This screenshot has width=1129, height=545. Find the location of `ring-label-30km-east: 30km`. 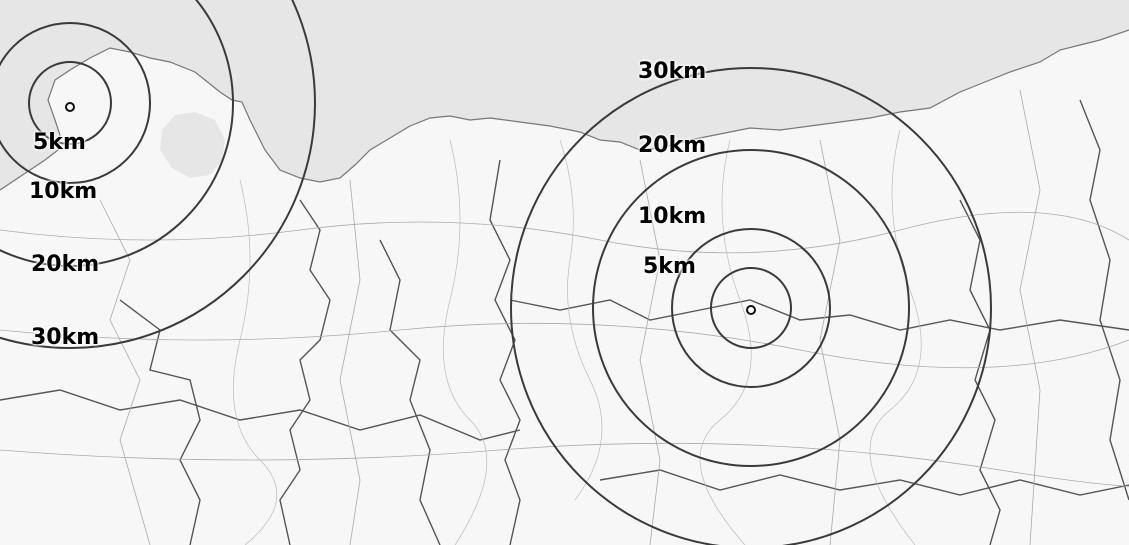

ring-label-30km-east: 30km is located at coordinates (672, 71).